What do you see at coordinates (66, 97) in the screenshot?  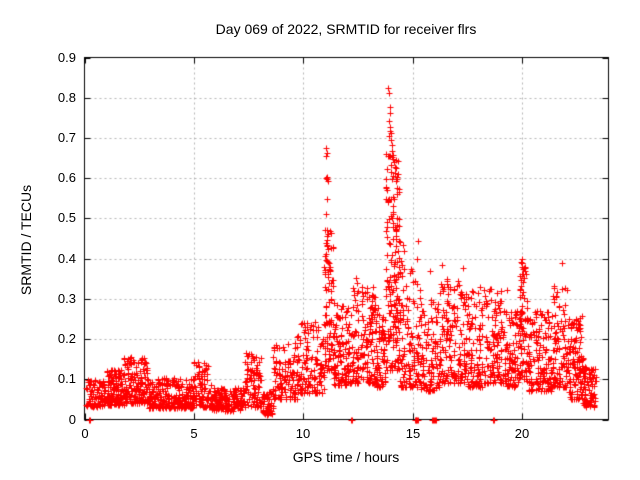 I see `y-tick-label: 0.8` at bounding box center [66, 97].